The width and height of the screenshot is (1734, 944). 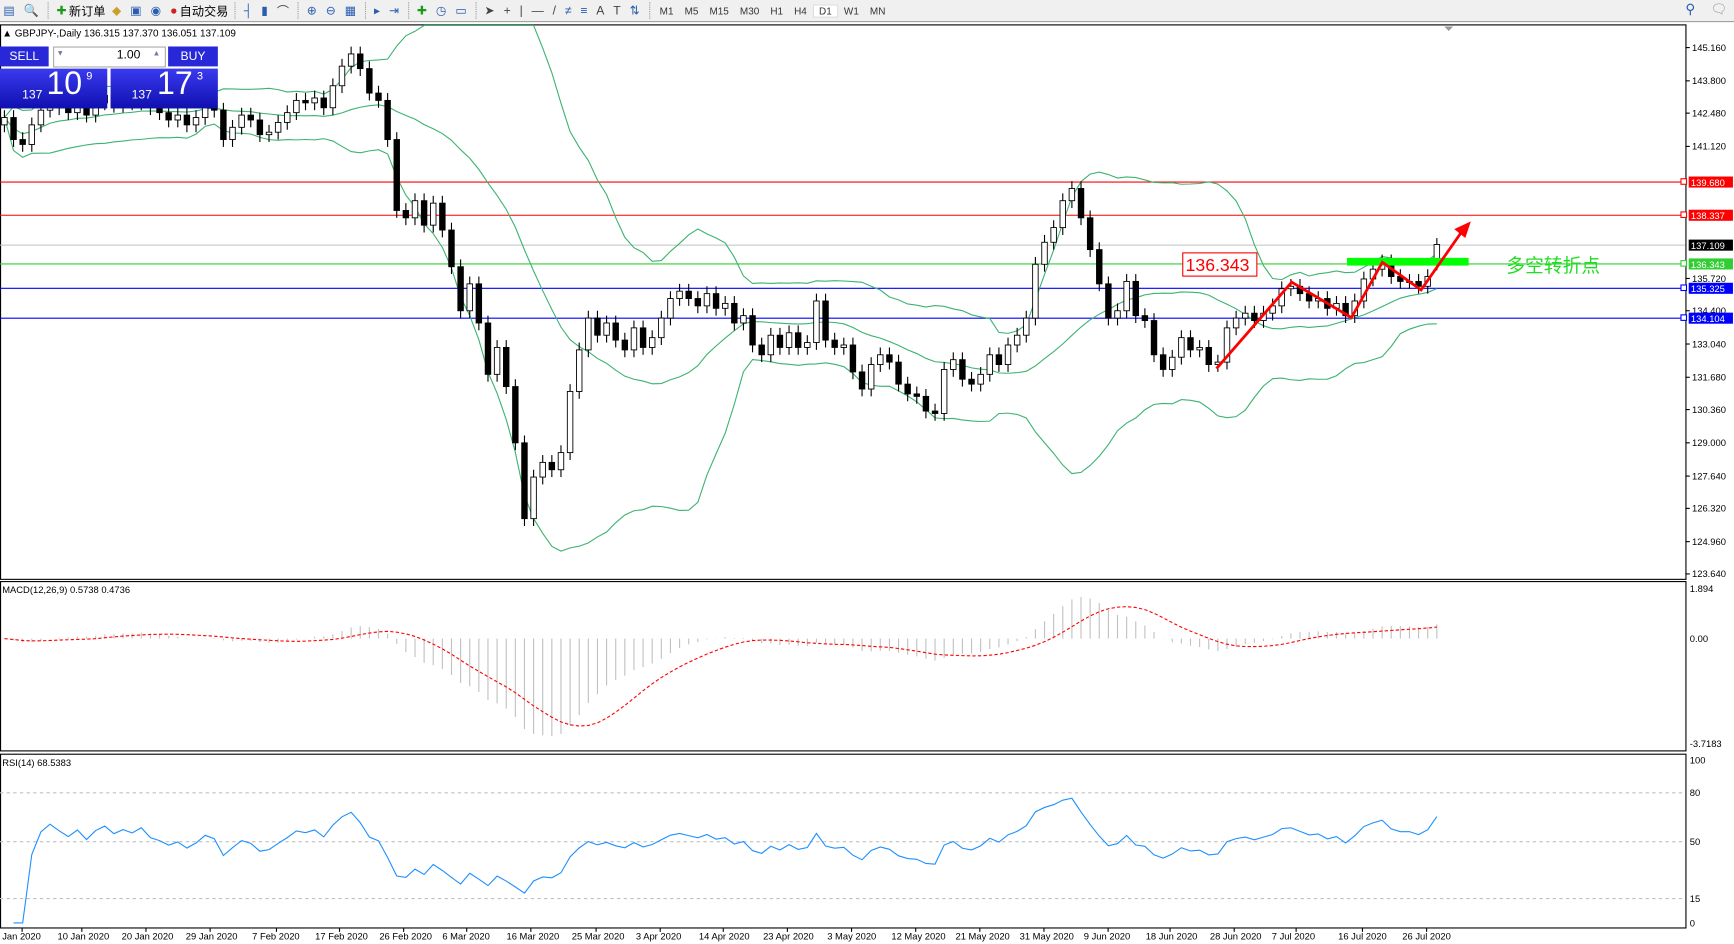 What do you see at coordinates (555, 10) in the screenshot?
I see `trendline-button: /` at bounding box center [555, 10].